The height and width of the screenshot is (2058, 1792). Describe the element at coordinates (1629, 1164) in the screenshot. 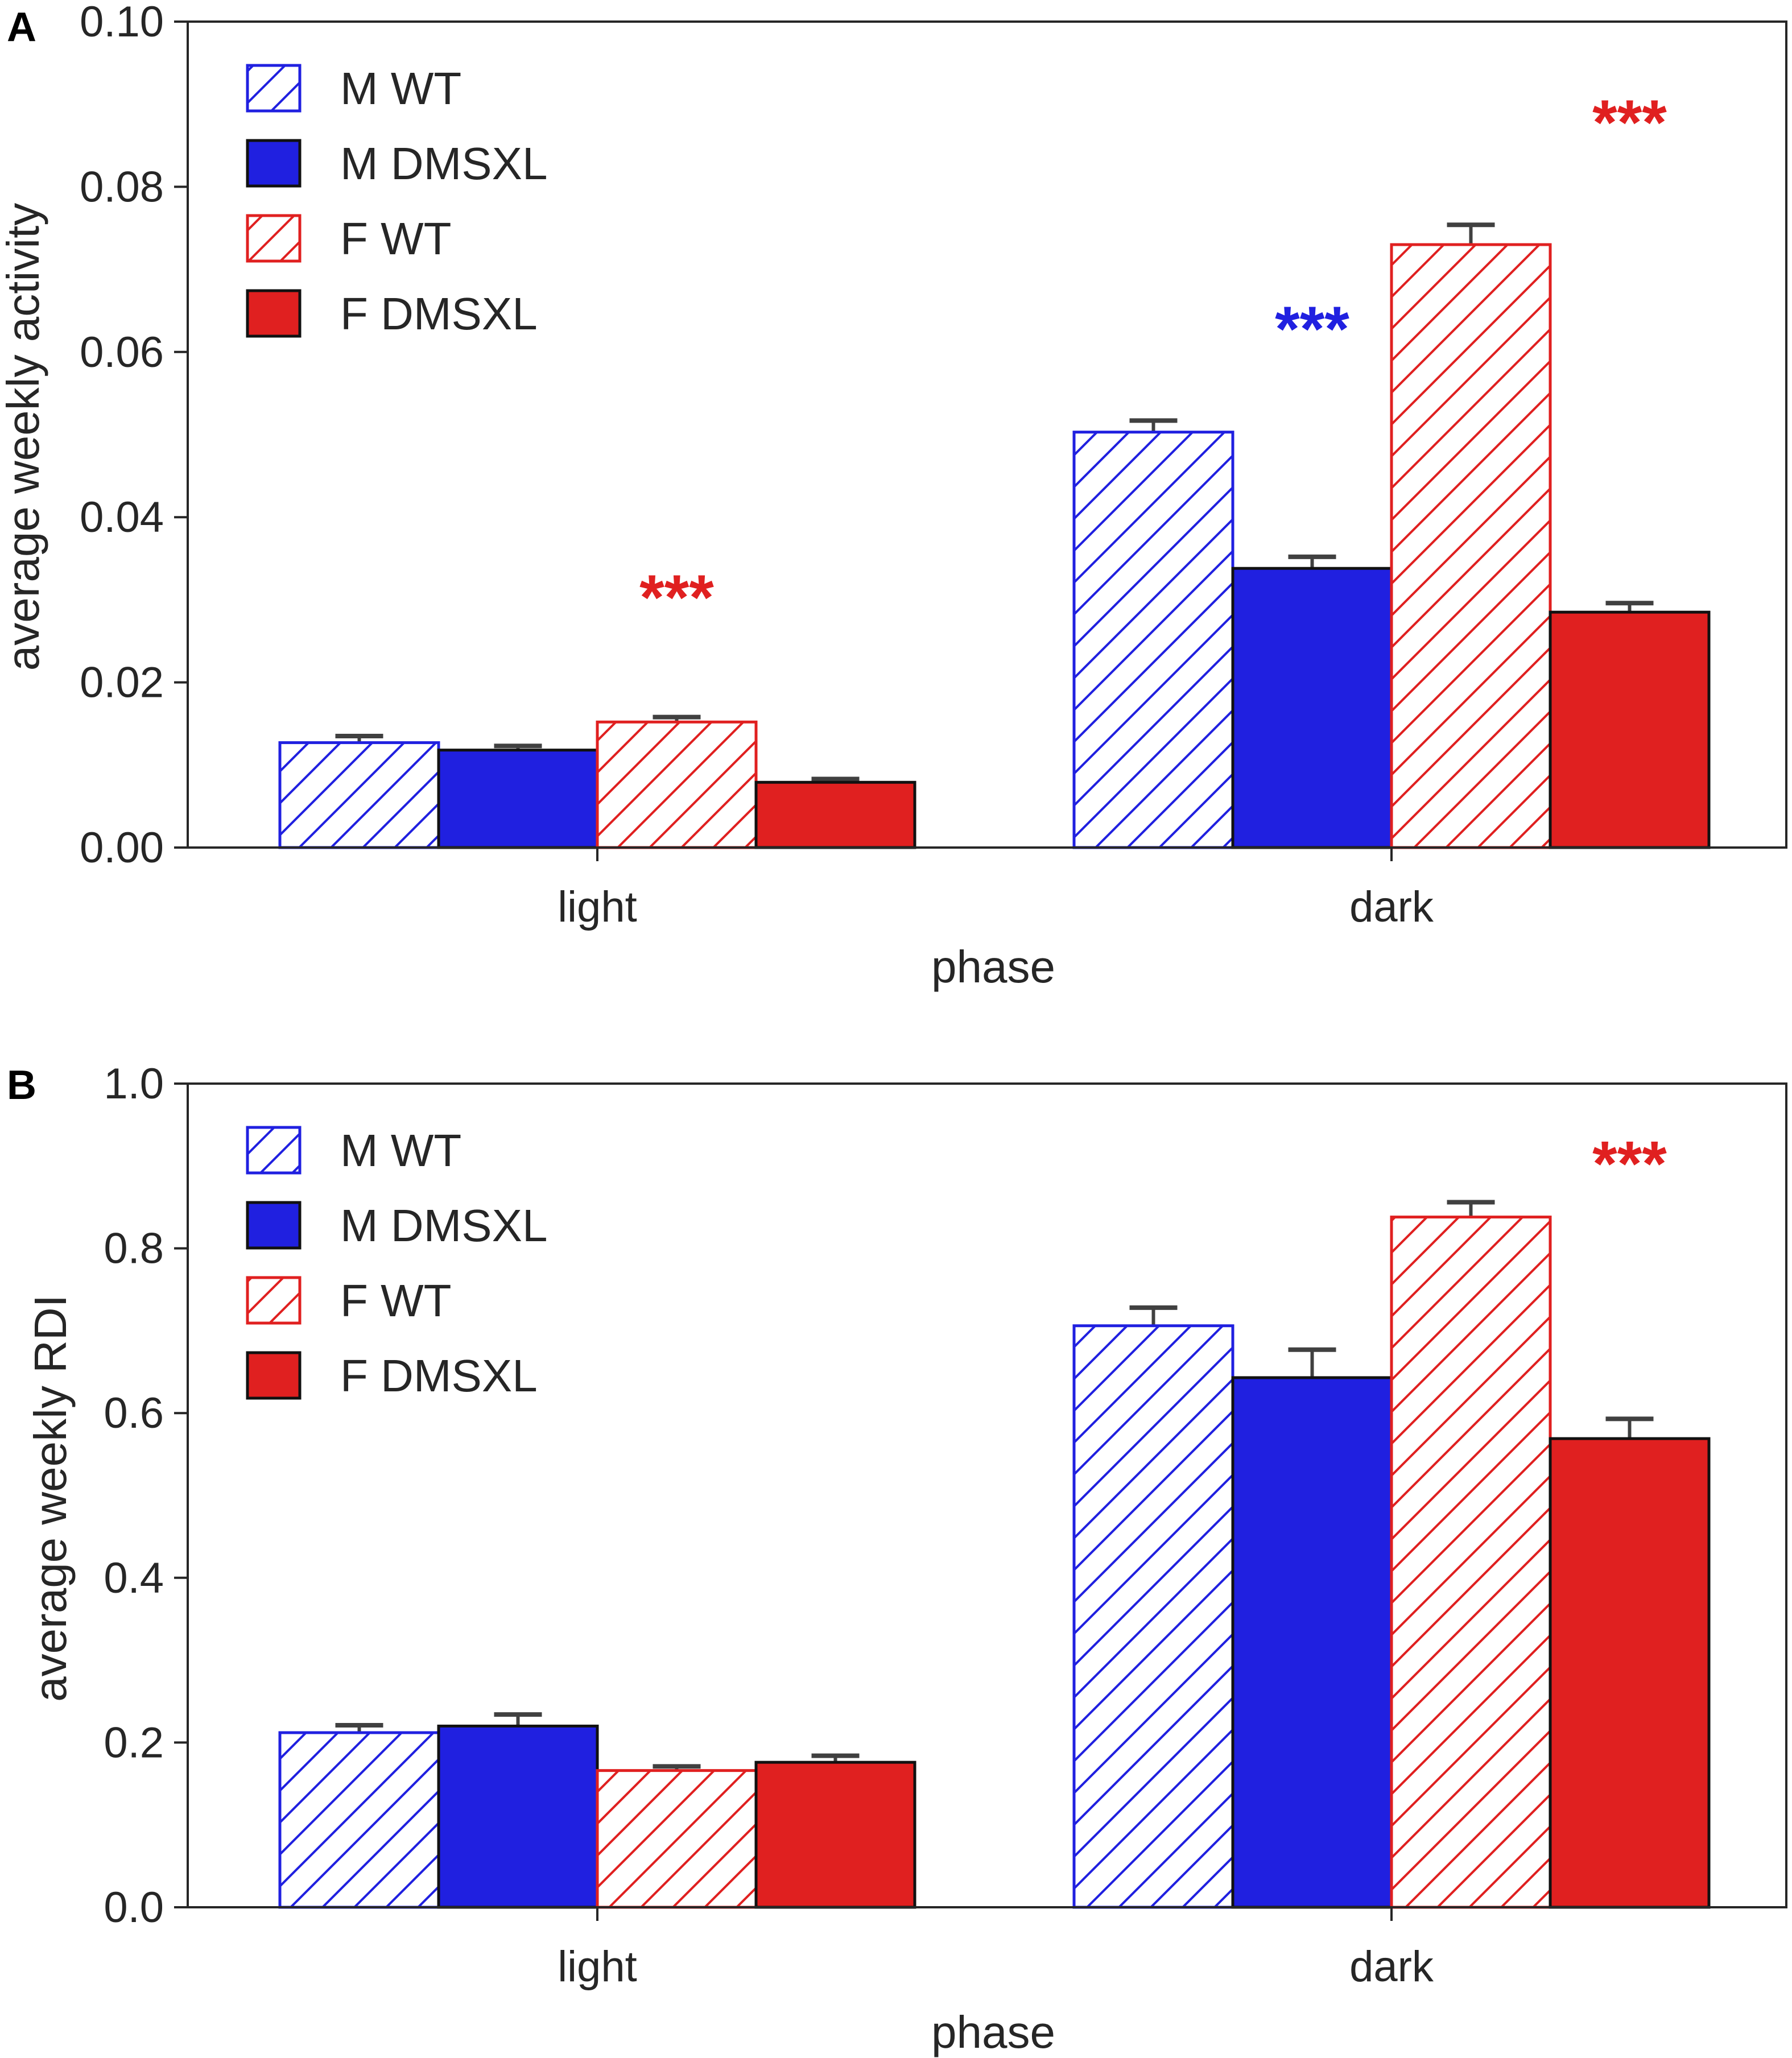

I see `panel-b-significance-label: ***` at that location.